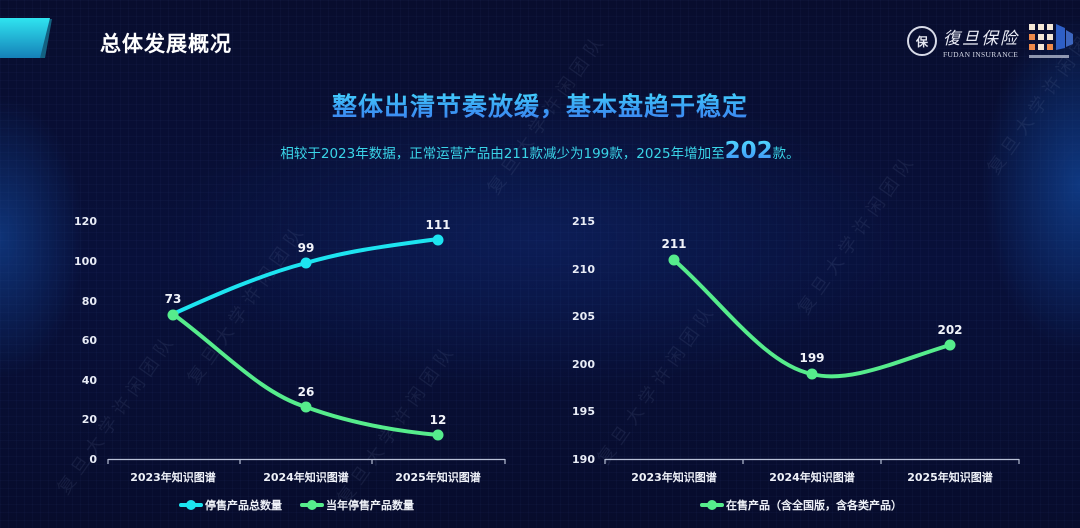 This screenshot has height=528, width=1080. What do you see at coordinates (305, 276) in the screenshot?
I see `series-line-total-discontinued` at bounding box center [305, 276].